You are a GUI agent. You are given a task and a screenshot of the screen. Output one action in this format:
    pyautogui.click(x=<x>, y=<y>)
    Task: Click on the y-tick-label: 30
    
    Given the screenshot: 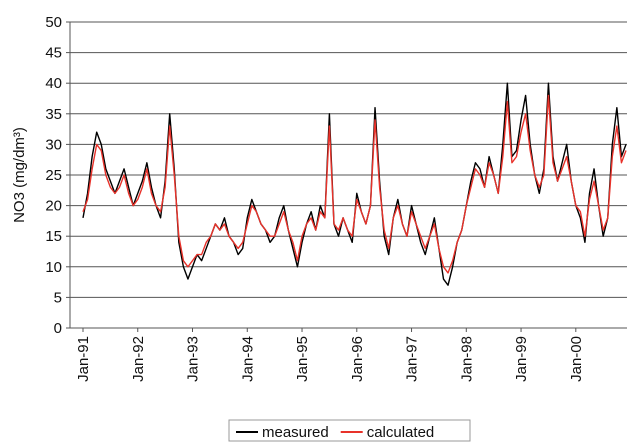 What is the action you would take?
    pyautogui.click(x=53, y=144)
    